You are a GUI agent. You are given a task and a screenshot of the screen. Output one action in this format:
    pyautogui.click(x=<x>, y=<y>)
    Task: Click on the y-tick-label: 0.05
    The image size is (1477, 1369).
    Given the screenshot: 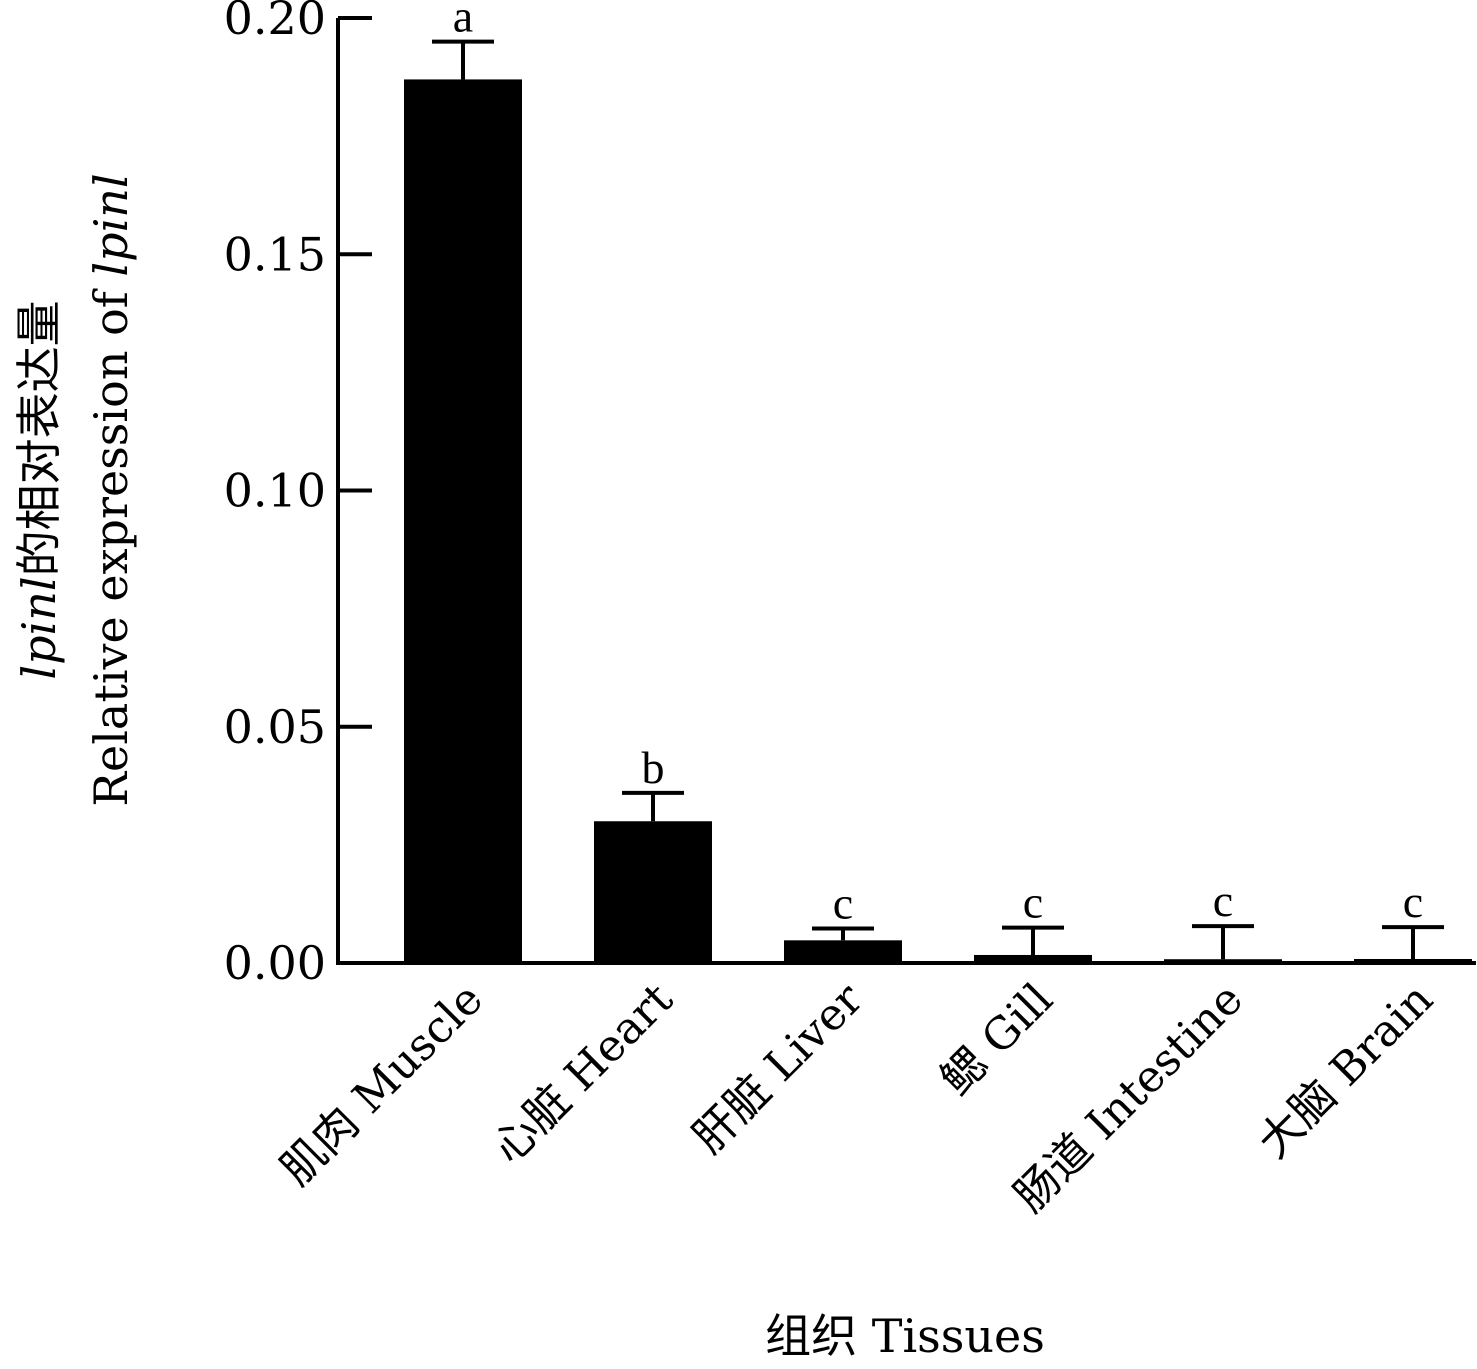 What is the action you would take?
    pyautogui.click(x=275, y=727)
    